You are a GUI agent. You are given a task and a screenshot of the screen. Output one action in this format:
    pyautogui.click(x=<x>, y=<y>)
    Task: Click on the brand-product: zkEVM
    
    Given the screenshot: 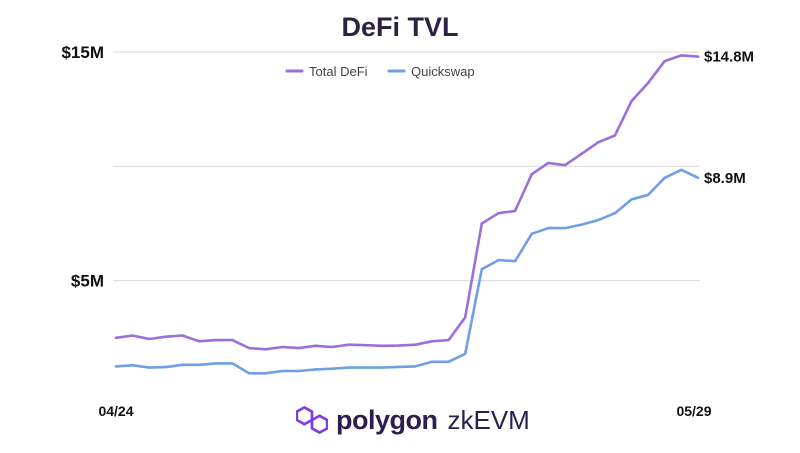 What is the action you would take?
    pyautogui.click(x=488, y=419)
    